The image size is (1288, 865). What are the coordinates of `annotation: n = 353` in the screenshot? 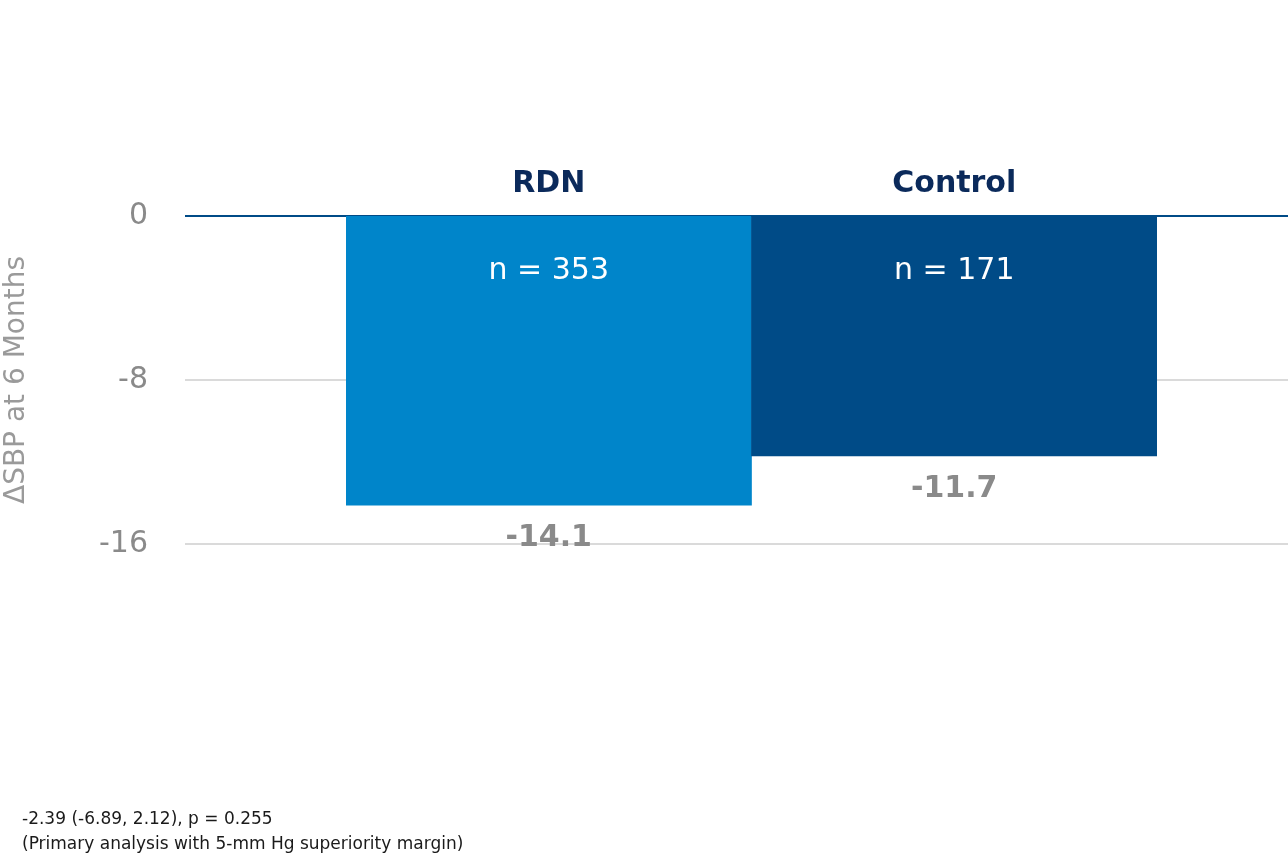 It's located at (548, 268).